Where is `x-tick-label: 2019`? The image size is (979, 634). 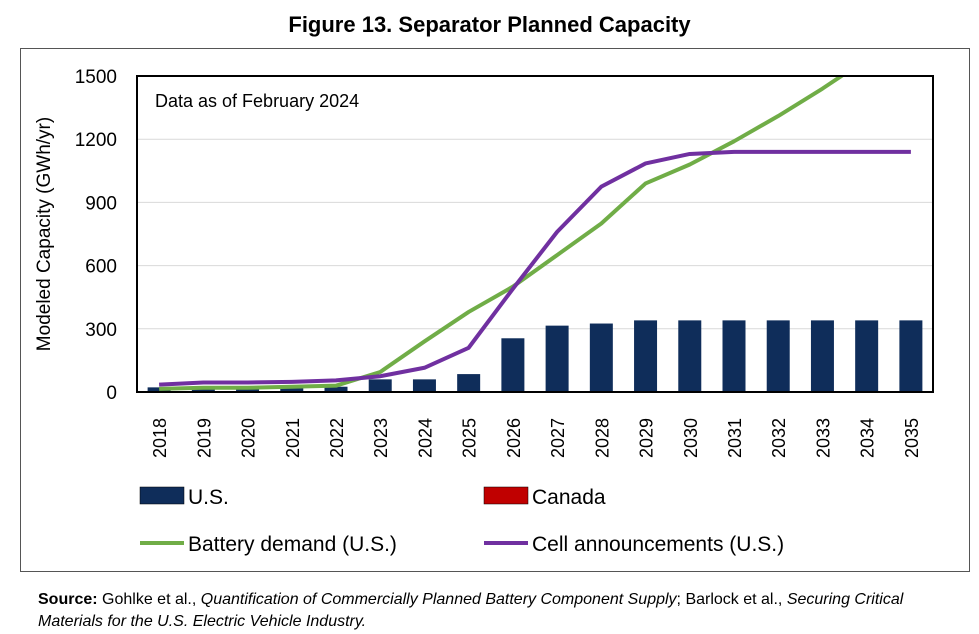
x-tick-label: 2019 is located at coordinates (204, 438).